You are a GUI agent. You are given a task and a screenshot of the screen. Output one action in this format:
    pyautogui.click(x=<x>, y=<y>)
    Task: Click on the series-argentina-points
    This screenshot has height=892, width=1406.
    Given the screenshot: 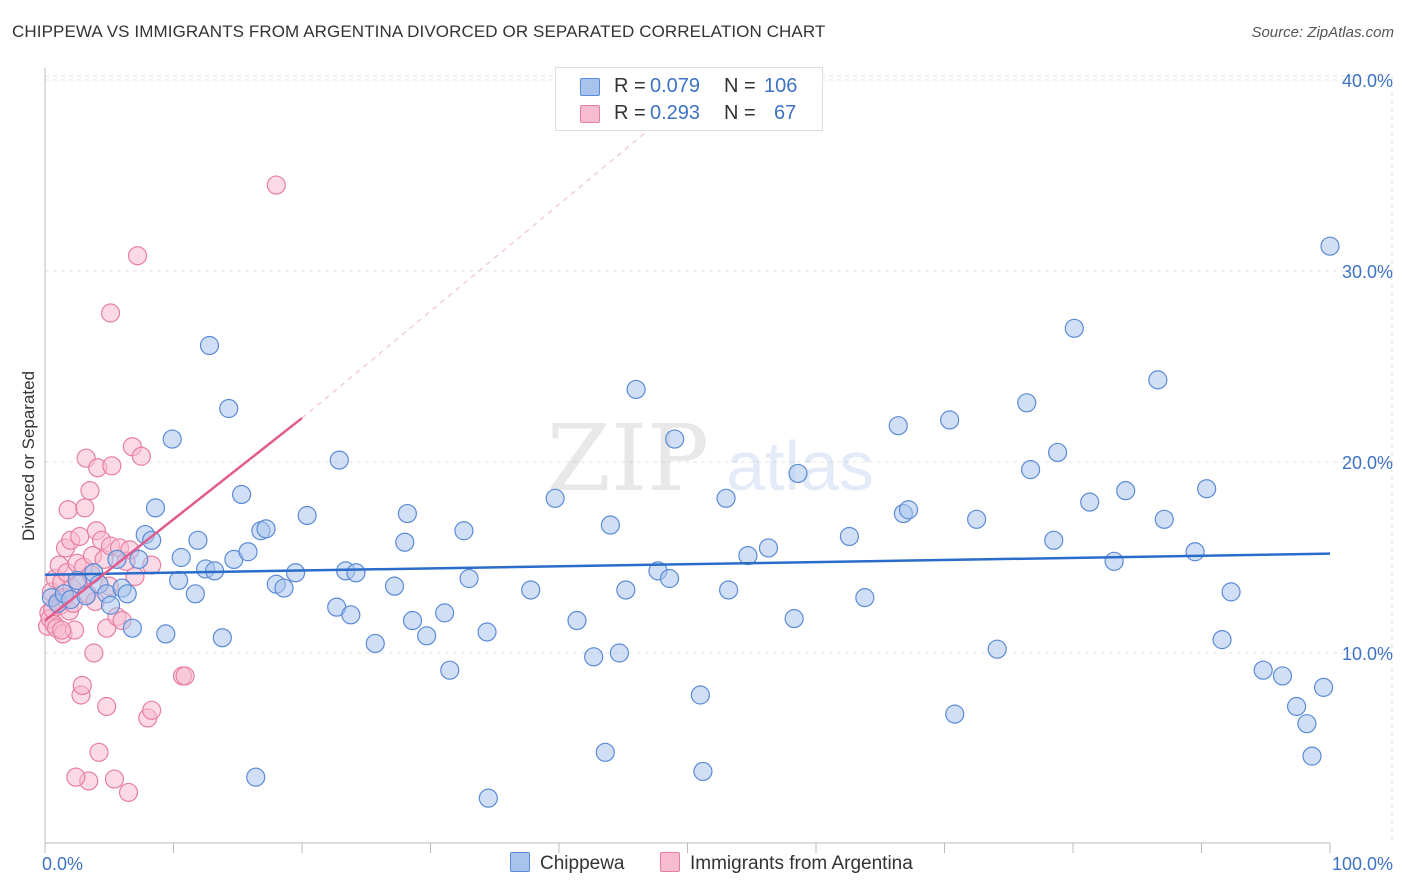 What is the action you would take?
    pyautogui.click(x=161, y=489)
    